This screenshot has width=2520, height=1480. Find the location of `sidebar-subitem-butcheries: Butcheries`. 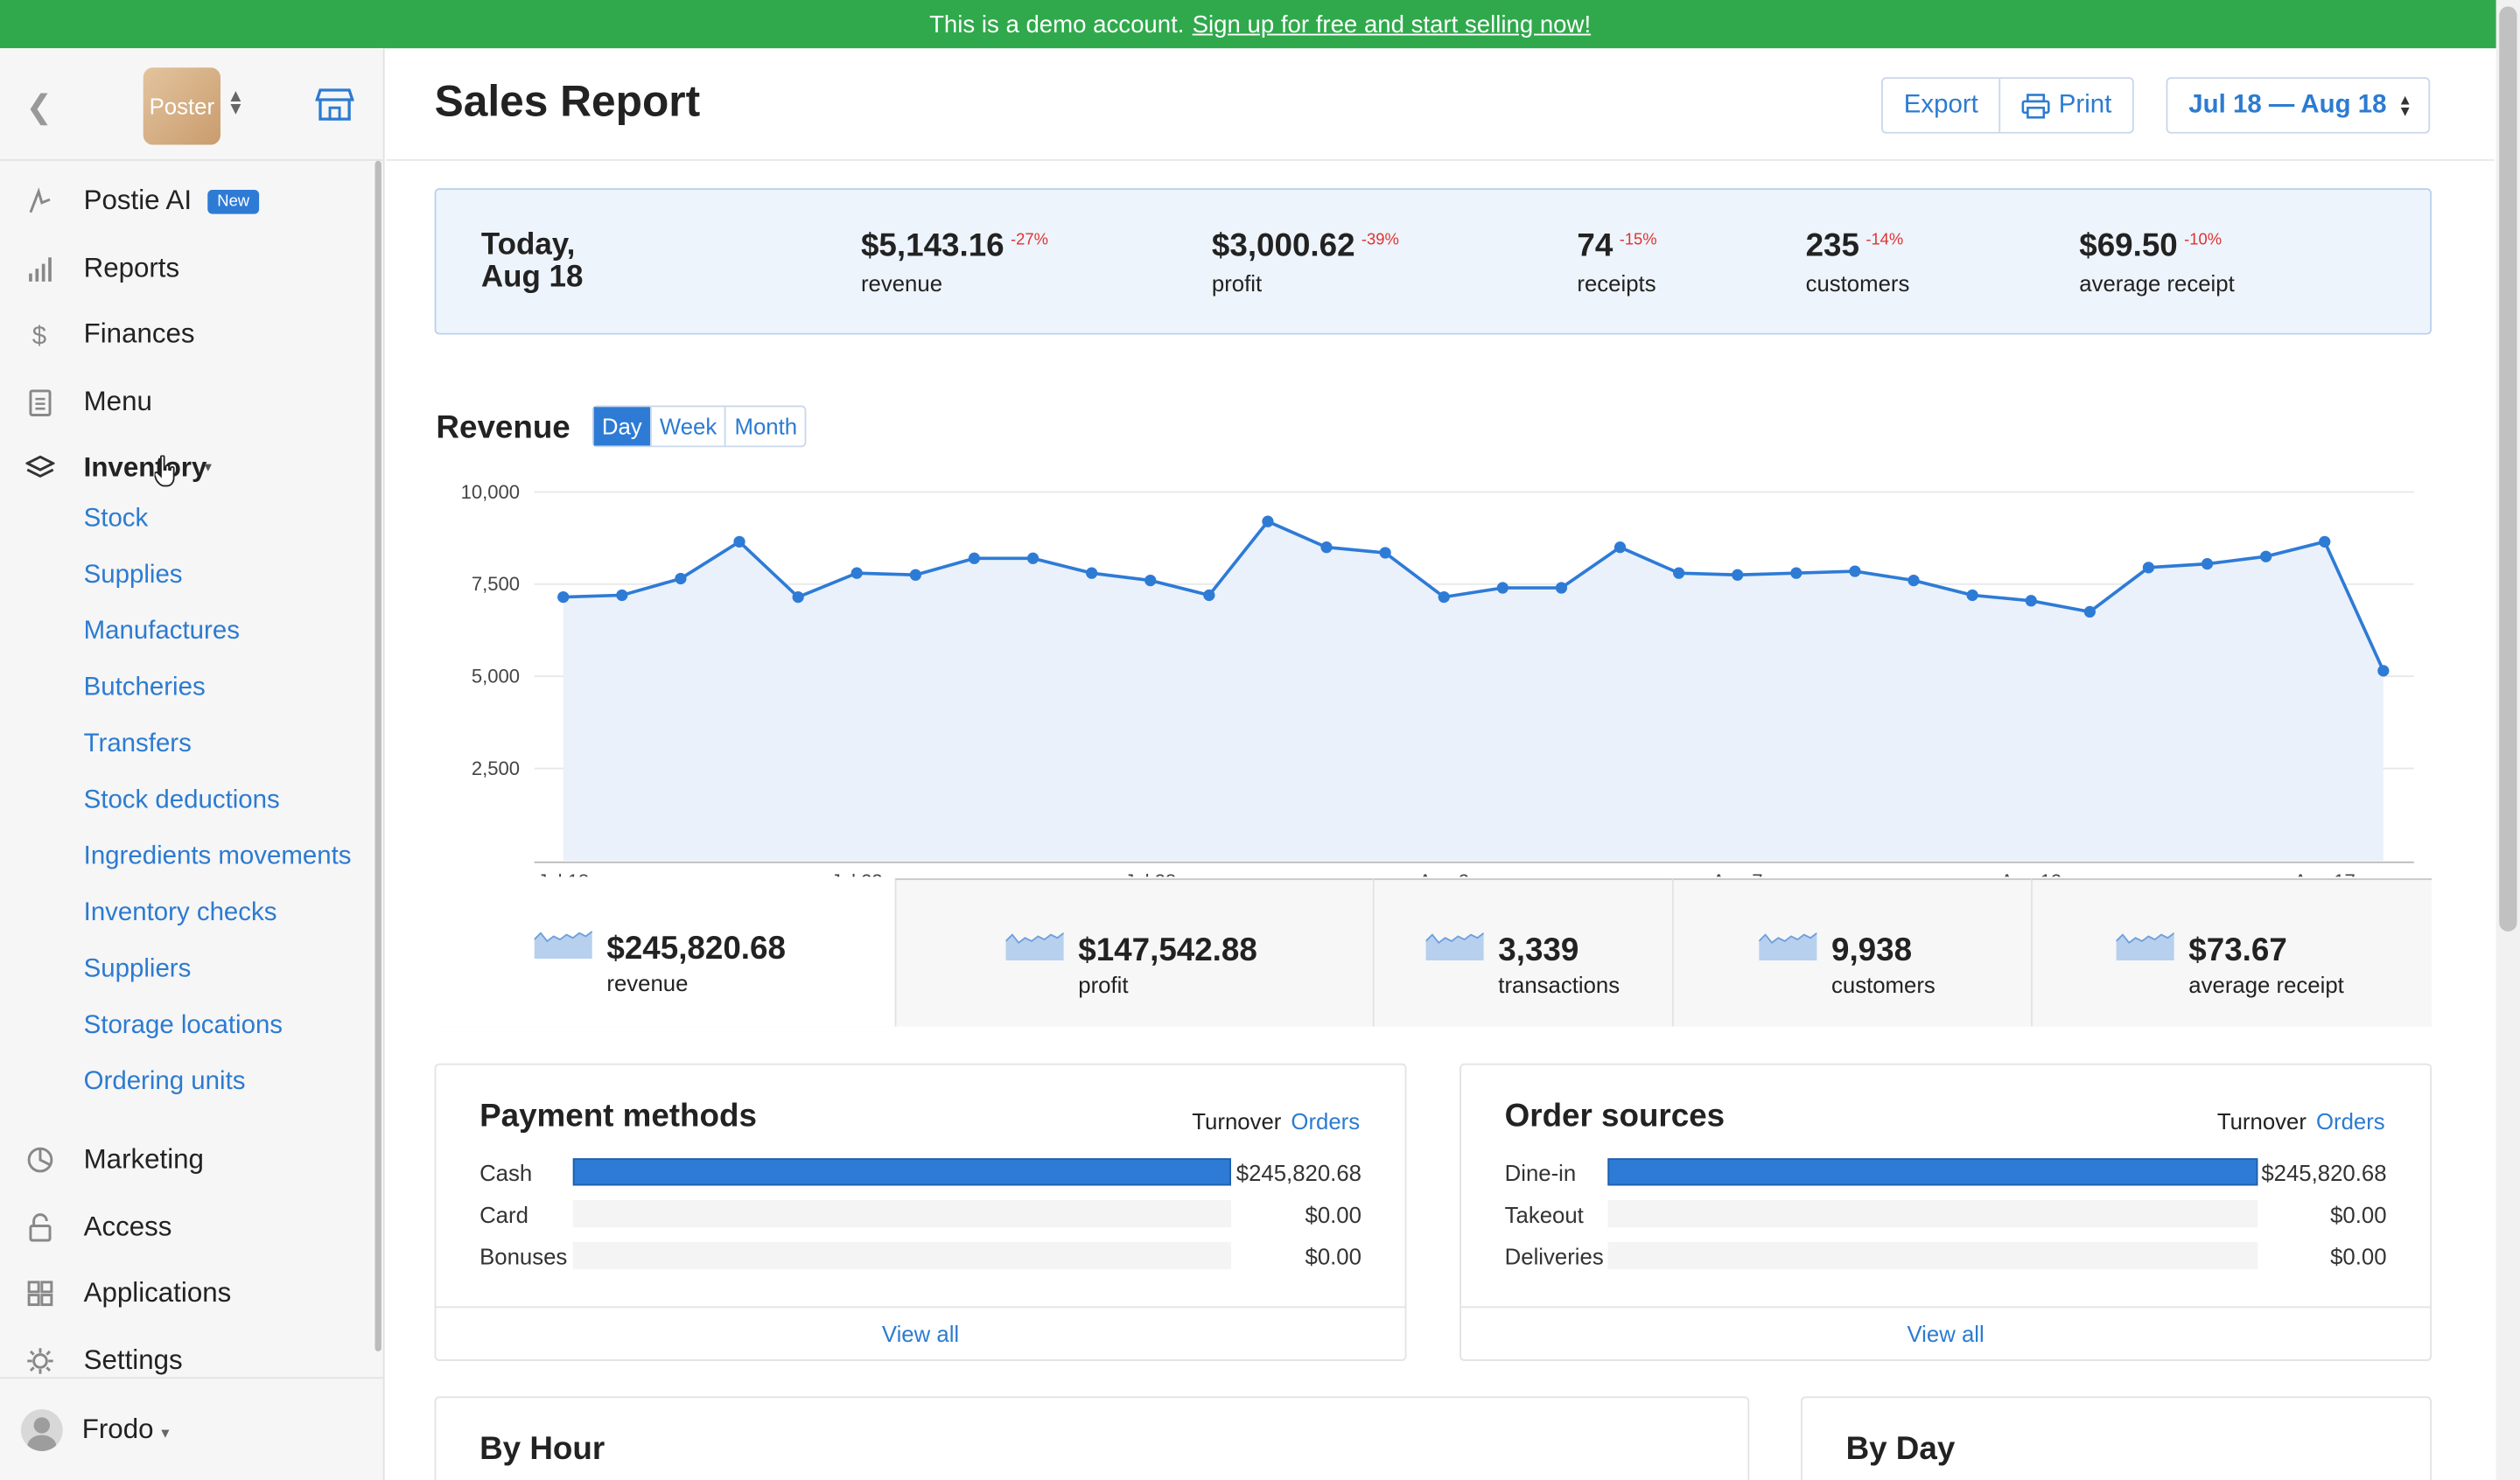

sidebar-subitem-butcheries: Butcheries is located at coordinates (144, 688).